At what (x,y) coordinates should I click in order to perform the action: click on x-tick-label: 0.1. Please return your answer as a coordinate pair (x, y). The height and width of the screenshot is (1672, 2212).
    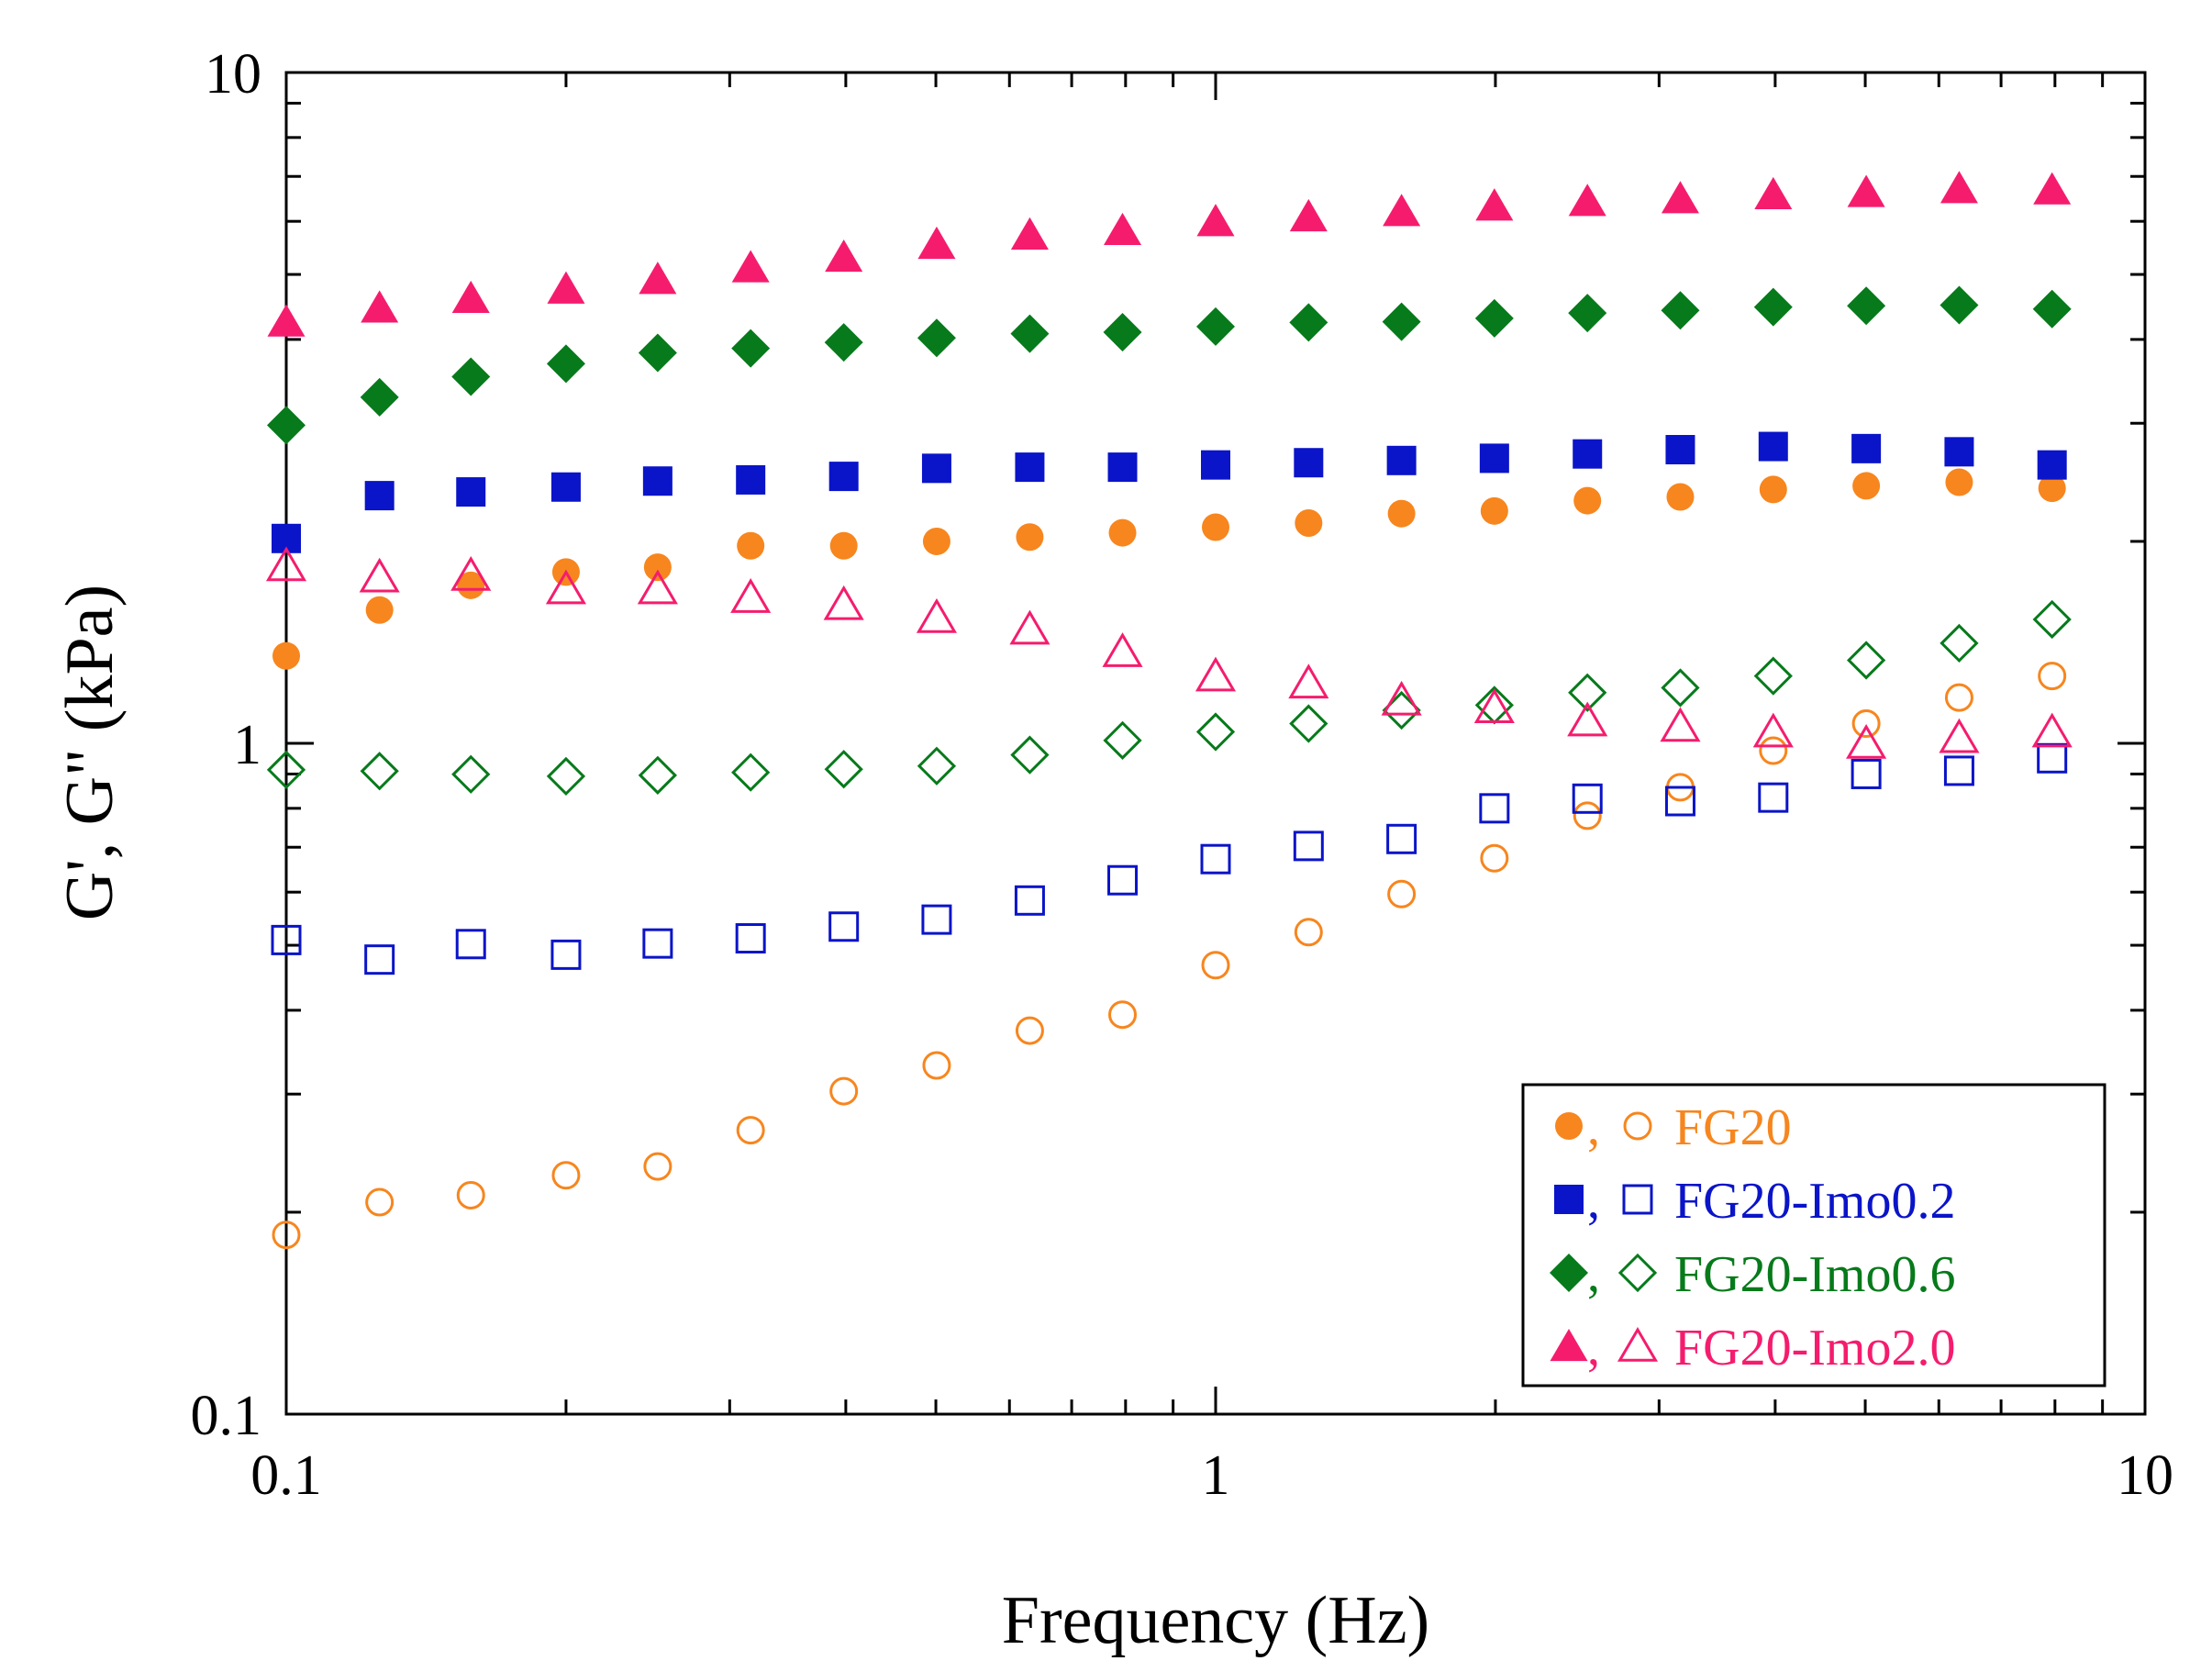
    Looking at the image, I should click on (286, 1476).